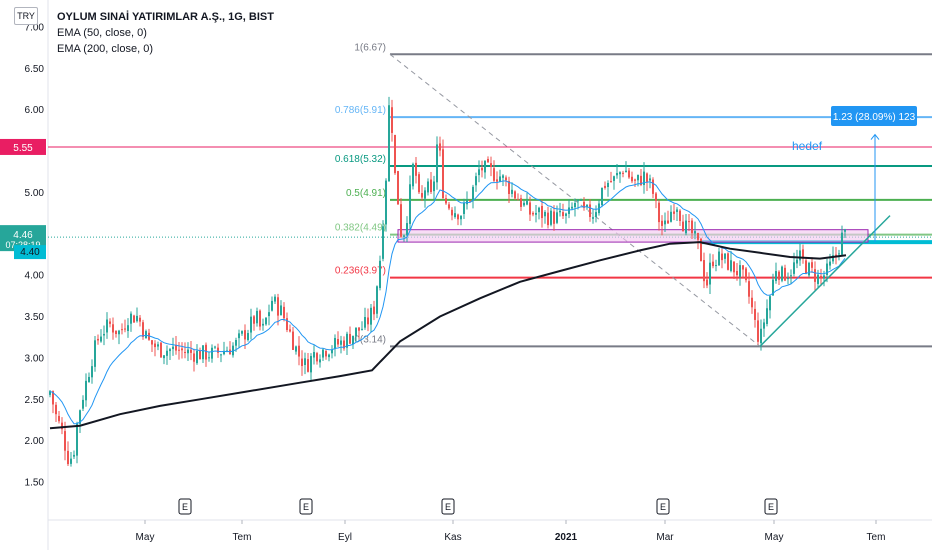 This screenshot has height=550, width=932. I want to click on ema200-legend: EMA (200, close, 0), so click(105, 49).